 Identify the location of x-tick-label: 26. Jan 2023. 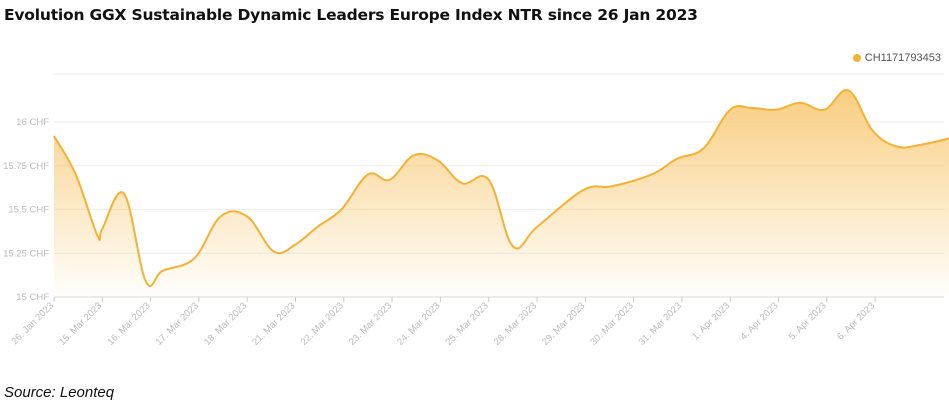
(32, 323).